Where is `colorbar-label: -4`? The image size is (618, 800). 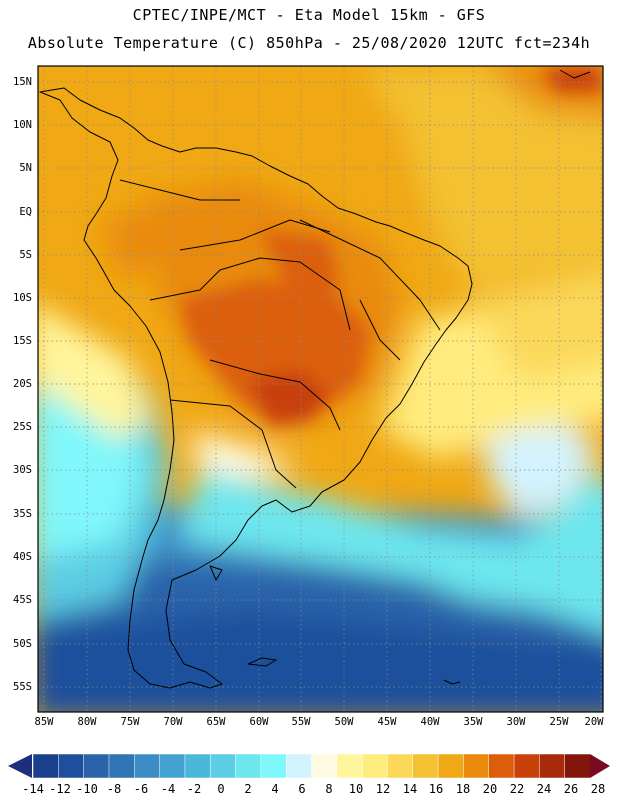
colorbar-label: -4 is located at coordinates (168, 789).